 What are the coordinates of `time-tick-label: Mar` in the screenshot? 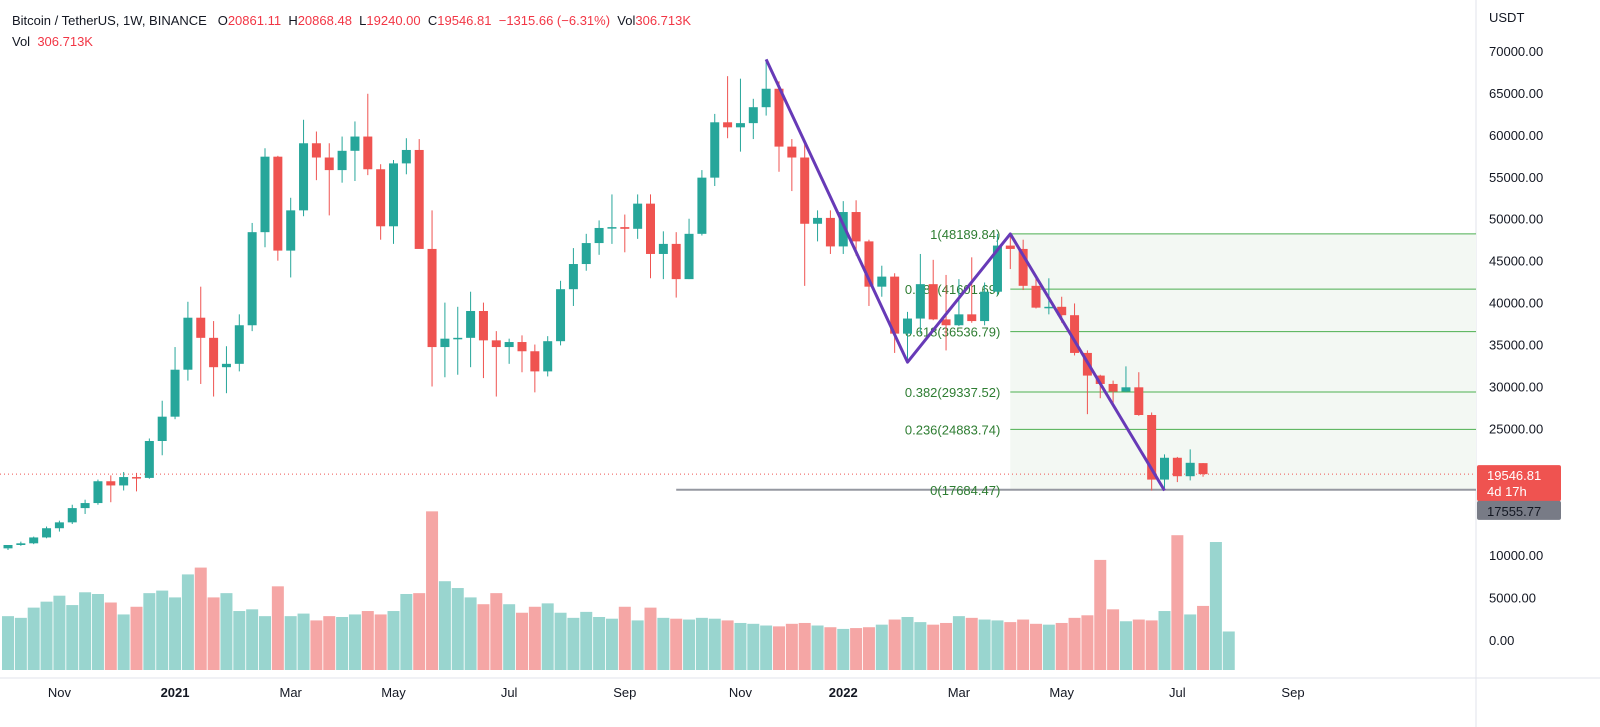 It's located at (959, 692).